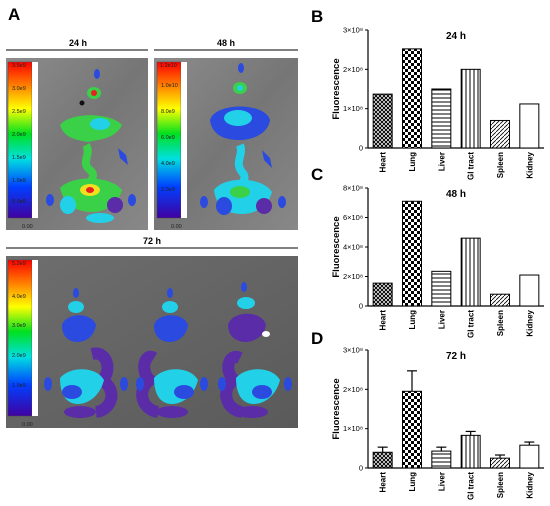 The image size is (550, 506). What do you see at coordinates (19, 135) in the screenshot?
I see `scale-tick-24h-3: 2.0e9` at bounding box center [19, 135].